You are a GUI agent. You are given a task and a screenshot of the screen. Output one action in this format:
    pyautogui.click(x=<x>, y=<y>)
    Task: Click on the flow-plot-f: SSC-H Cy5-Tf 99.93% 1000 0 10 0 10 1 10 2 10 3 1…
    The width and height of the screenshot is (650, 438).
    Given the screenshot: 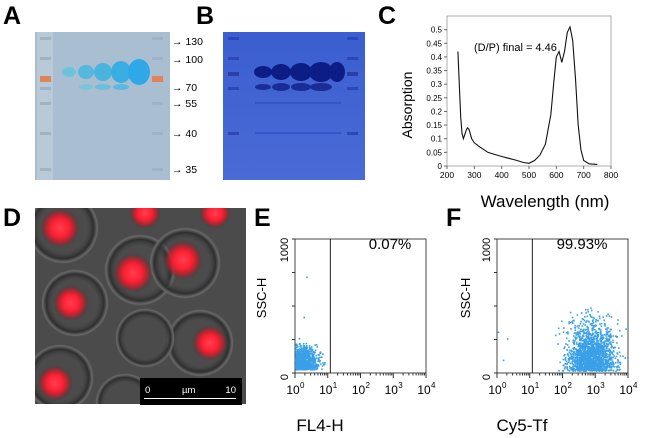 What is the action you would take?
    pyautogui.click(x=547, y=335)
    